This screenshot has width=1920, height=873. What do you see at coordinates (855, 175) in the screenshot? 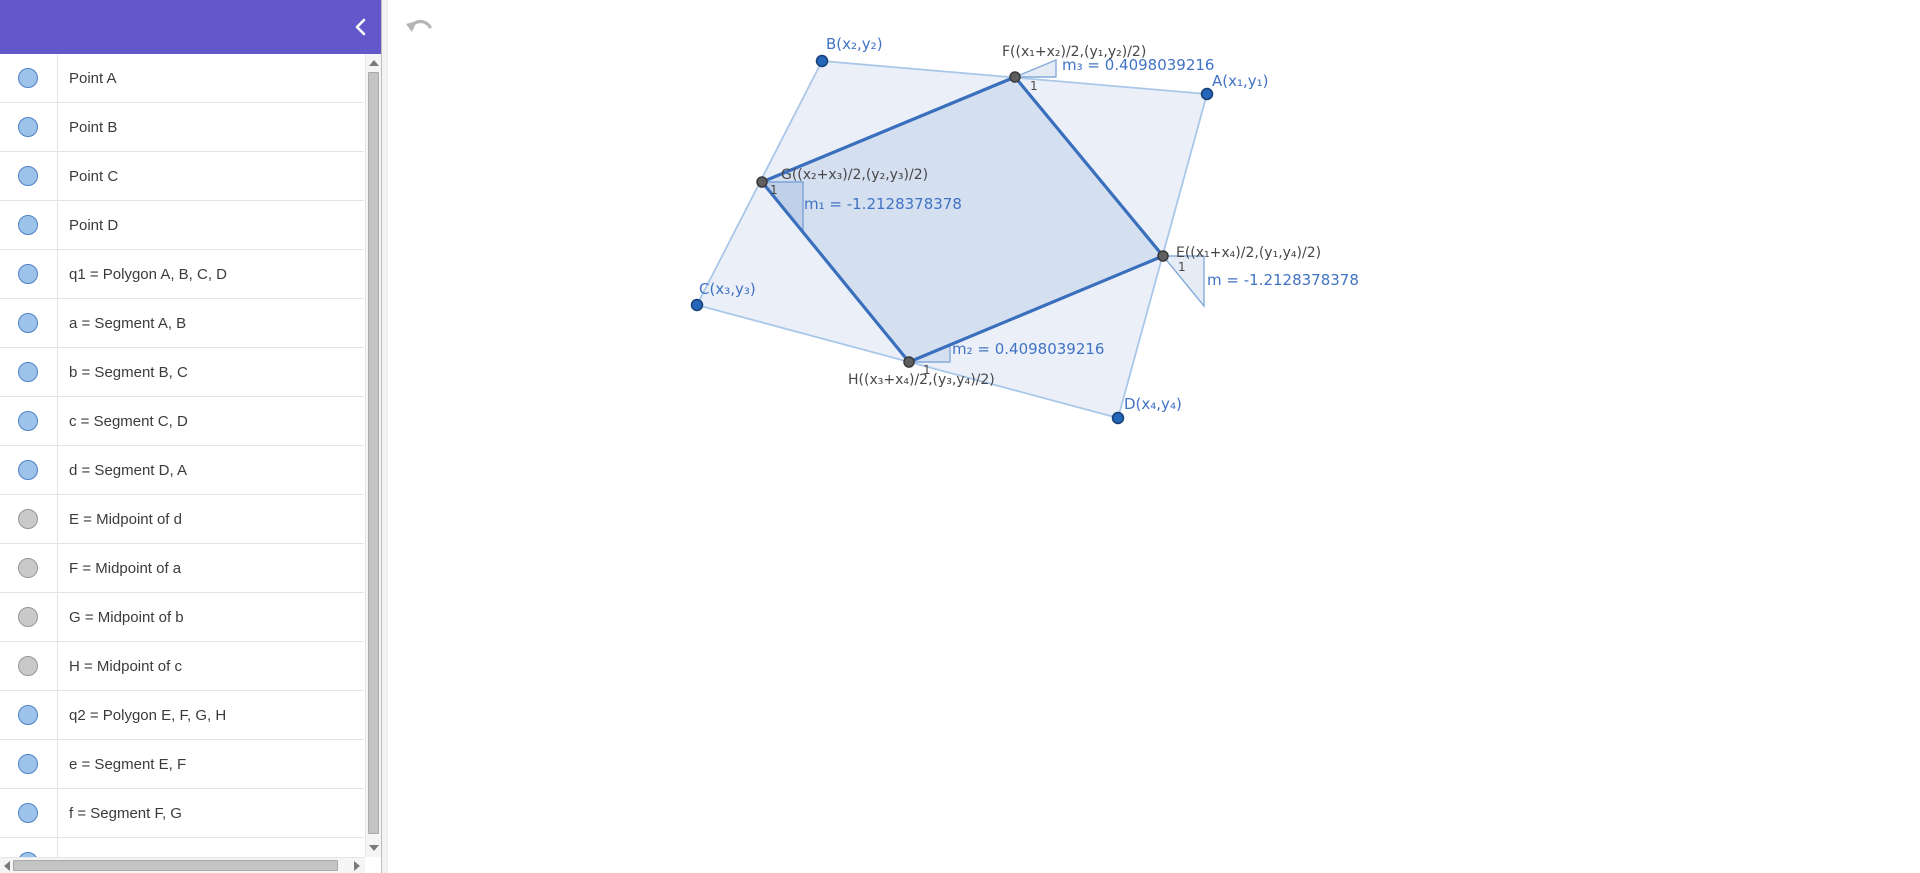
I see `label-G: G((x₂+x₃)/2,(y₂,y₃)/2)` at bounding box center [855, 175].